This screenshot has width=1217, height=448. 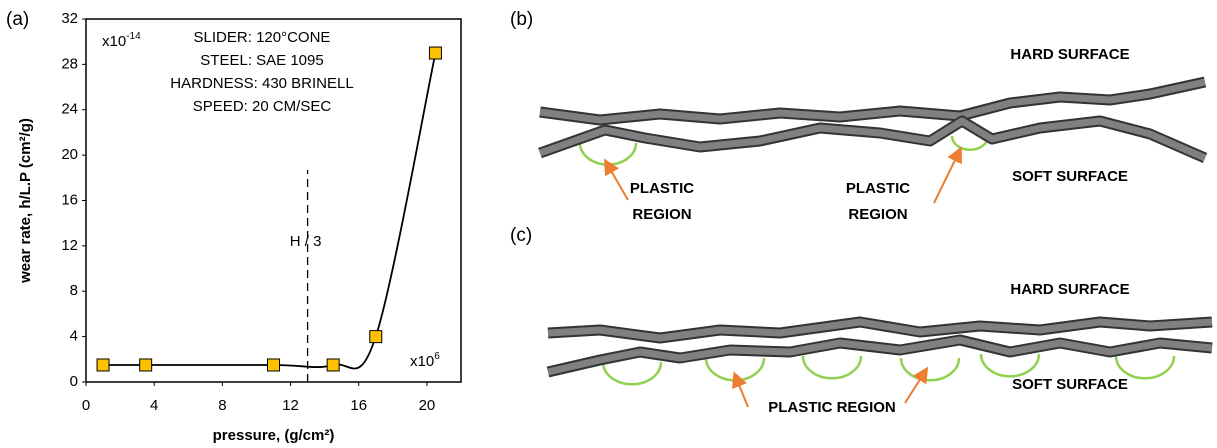 What do you see at coordinates (74, 381) in the screenshot?
I see `y-tick-label: 0` at bounding box center [74, 381].